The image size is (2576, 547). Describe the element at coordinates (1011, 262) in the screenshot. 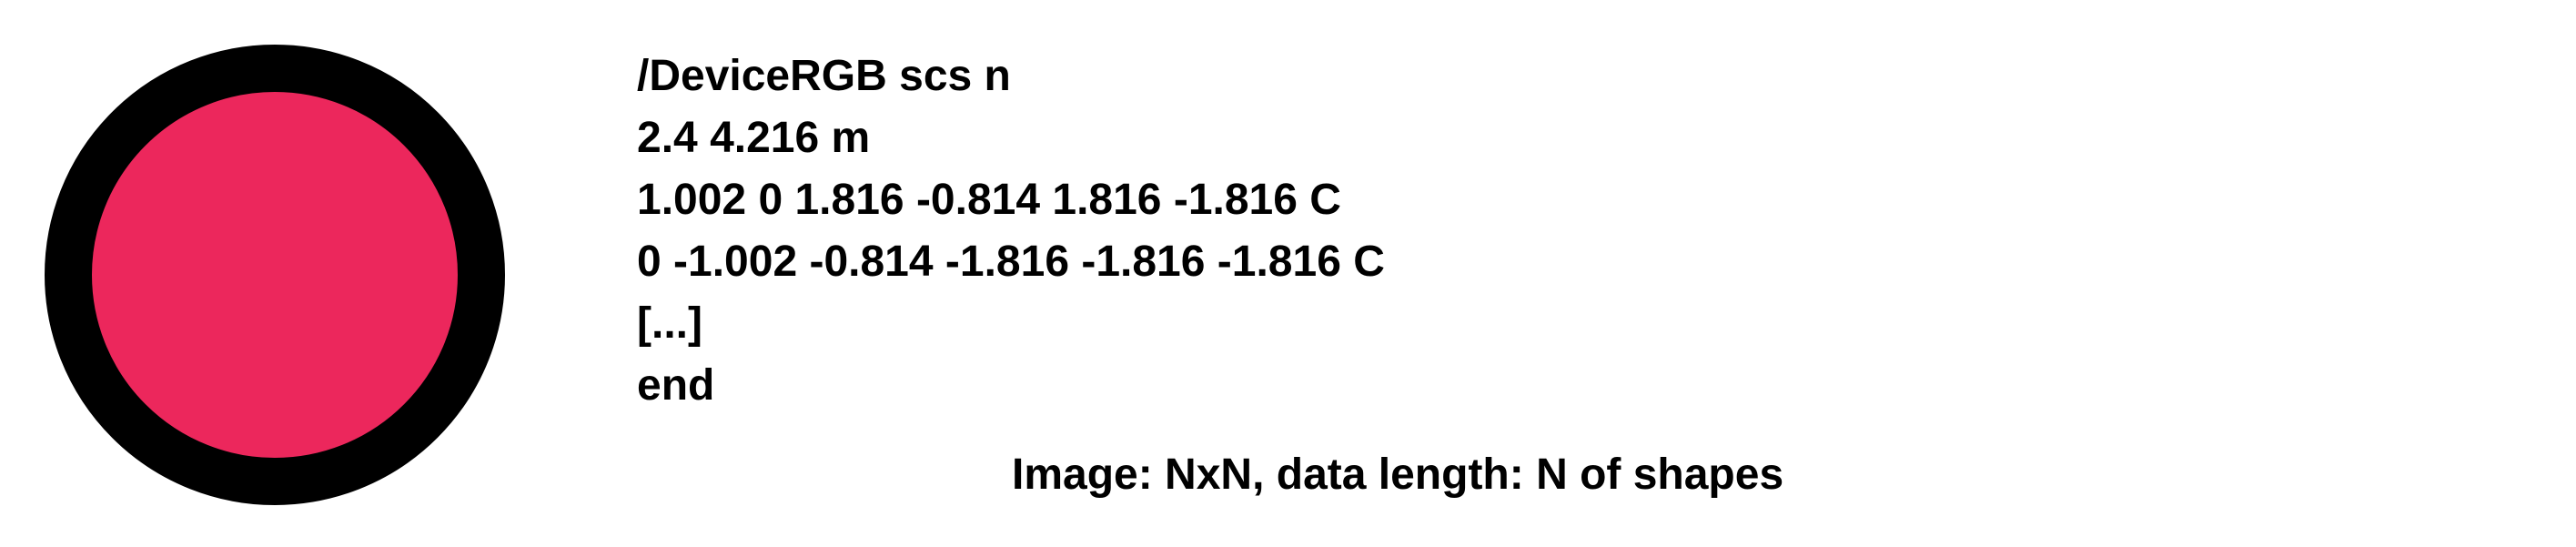

I see `code-line: 0 -1.002 -0.814 -1.816 -1.816 -1.816 C` at that location.